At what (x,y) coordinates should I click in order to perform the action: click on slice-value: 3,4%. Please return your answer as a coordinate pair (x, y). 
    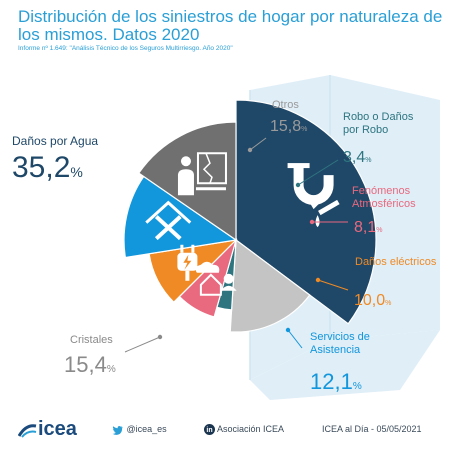
    Looking at the image, I should click on (357, 157).